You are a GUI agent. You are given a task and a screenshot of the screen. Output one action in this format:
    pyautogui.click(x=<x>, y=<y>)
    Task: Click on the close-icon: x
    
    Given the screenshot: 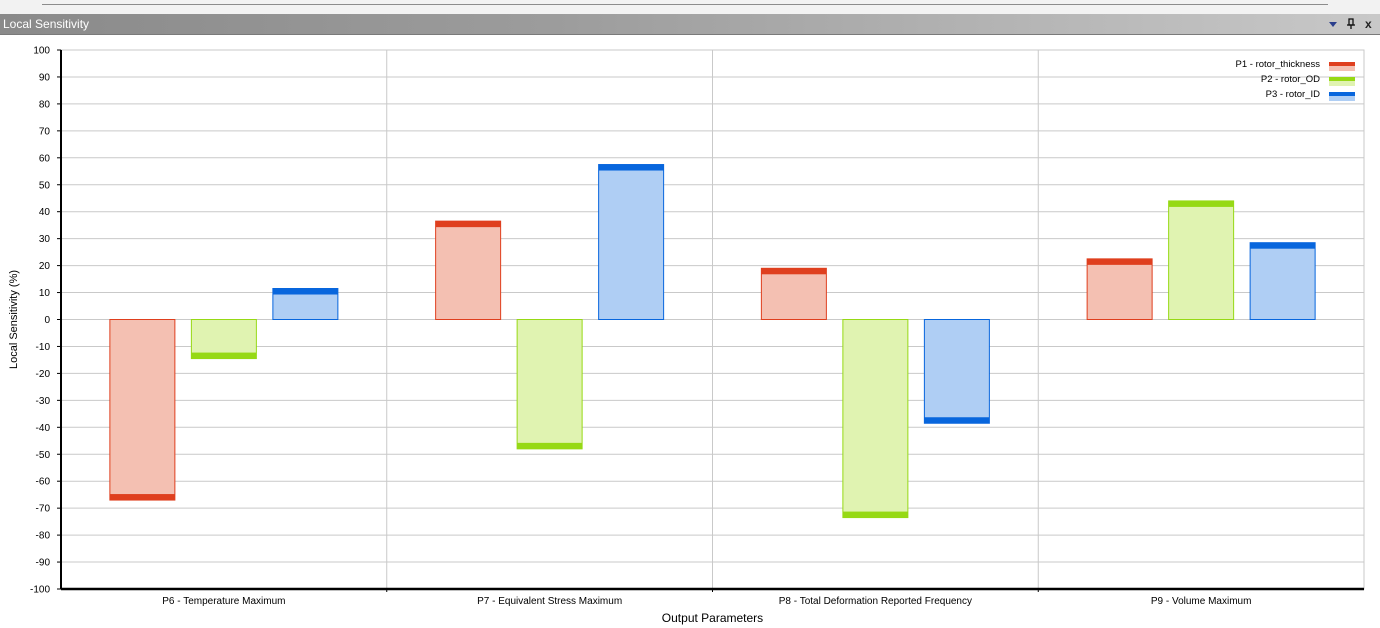 What is the action you would take?
    pyautogui.click(x=1368, y=24)
    